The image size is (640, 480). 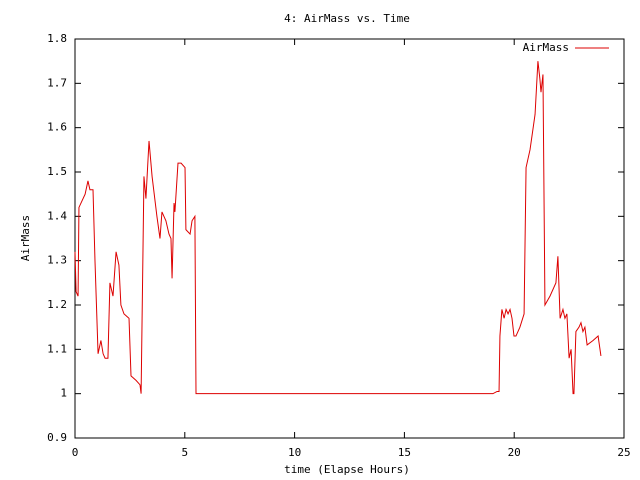 I want to click on y-tick-label: 0.9, so click(x=57, y=437).